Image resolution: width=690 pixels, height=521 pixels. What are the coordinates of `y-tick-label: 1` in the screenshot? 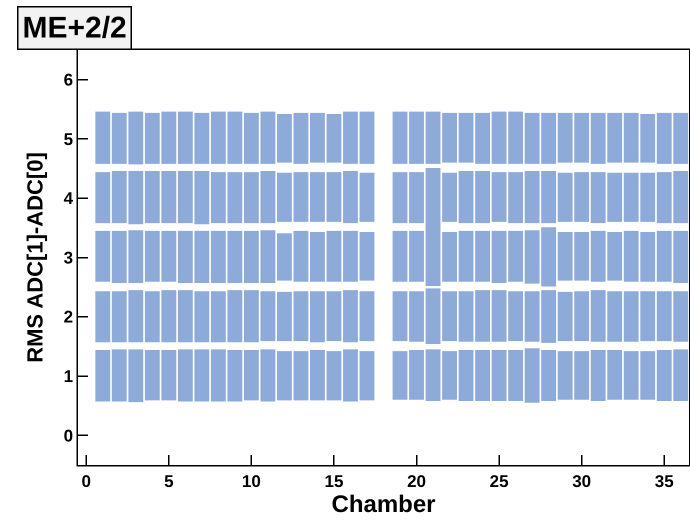 It's located at (69, 376).